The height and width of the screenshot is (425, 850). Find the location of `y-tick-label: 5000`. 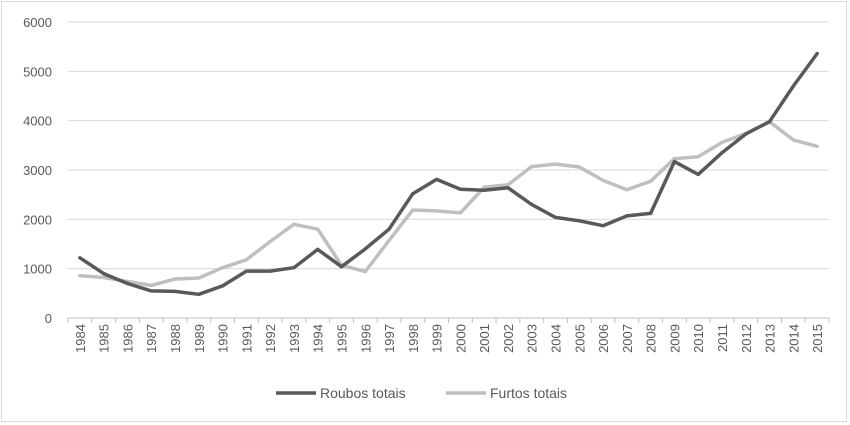

y-tick-label: 5000 is located at coordinates (37, 71).